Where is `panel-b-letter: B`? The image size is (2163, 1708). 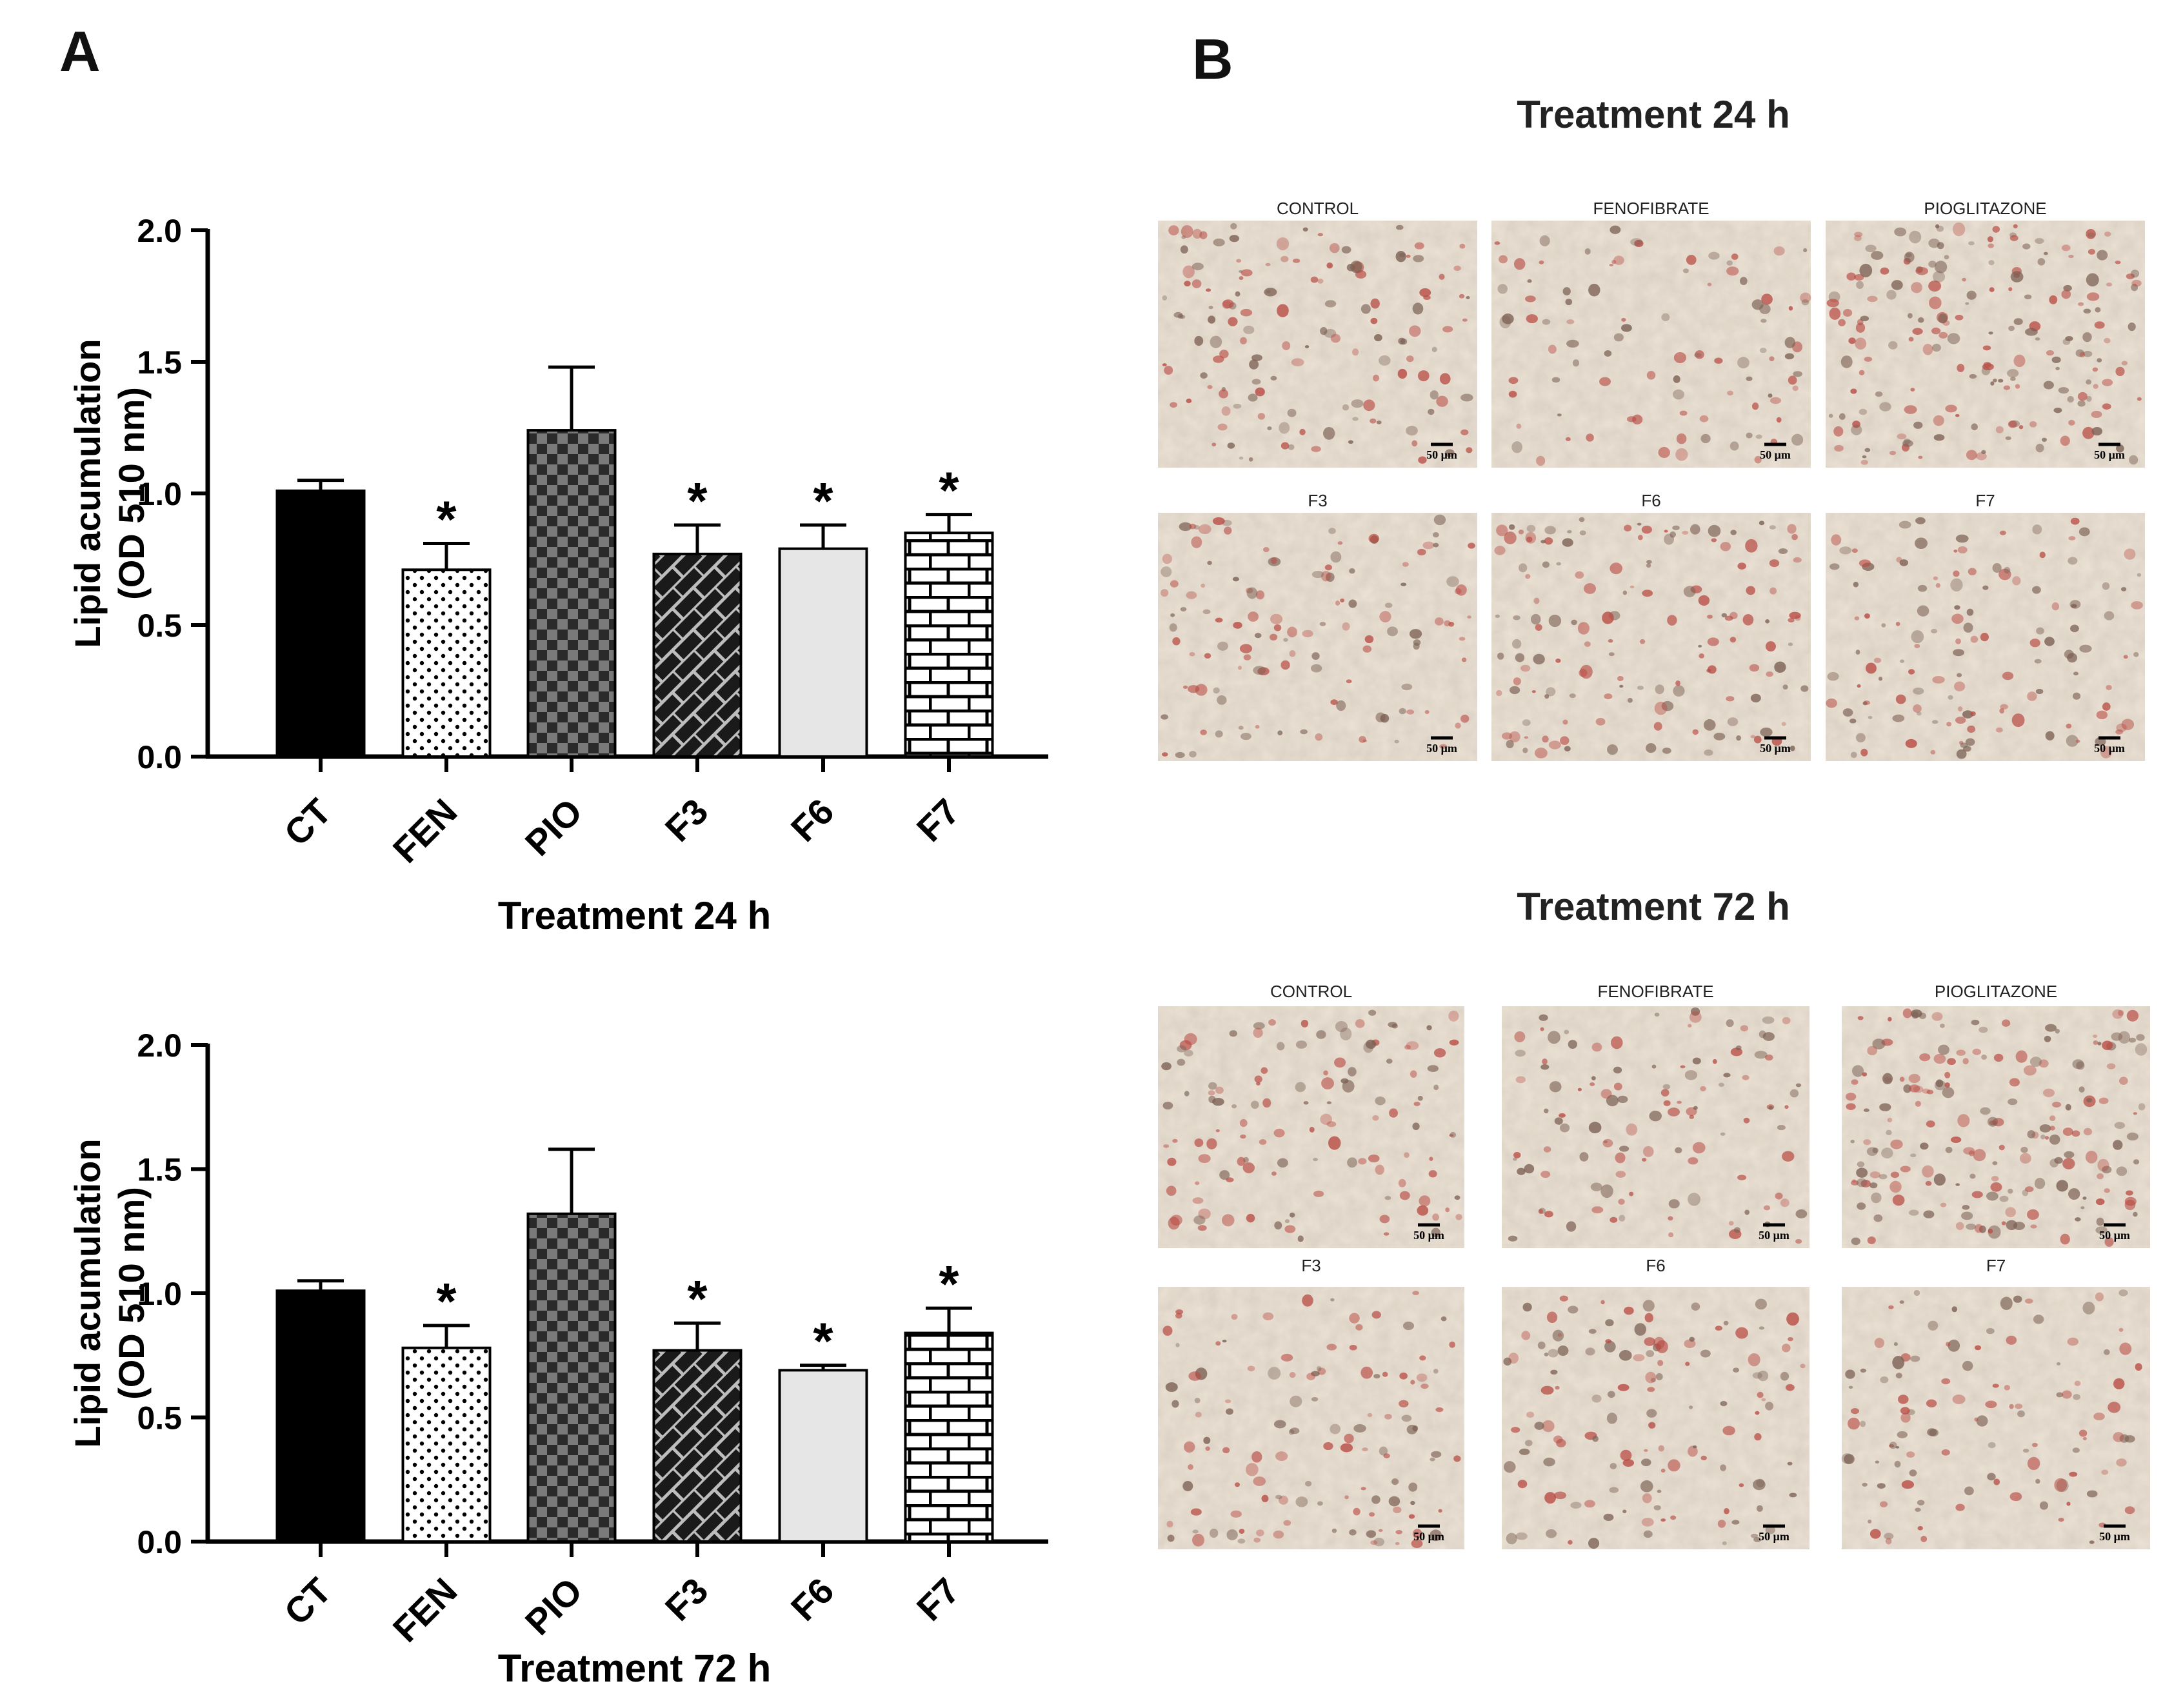
panel-b-letter: B is located at coordinates (1212, 59).